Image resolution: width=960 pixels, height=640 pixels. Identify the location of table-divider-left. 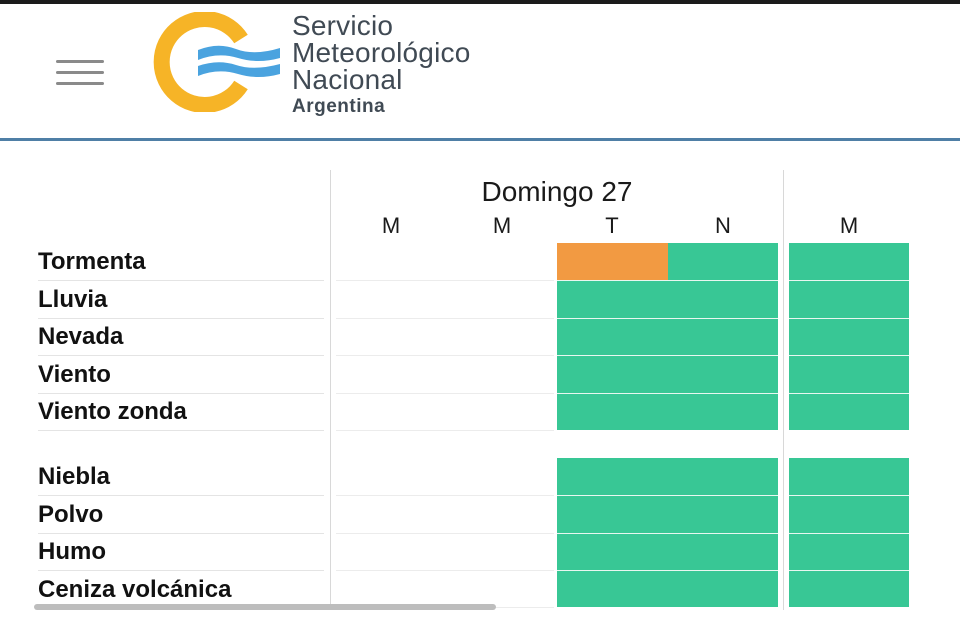
(330, 390).